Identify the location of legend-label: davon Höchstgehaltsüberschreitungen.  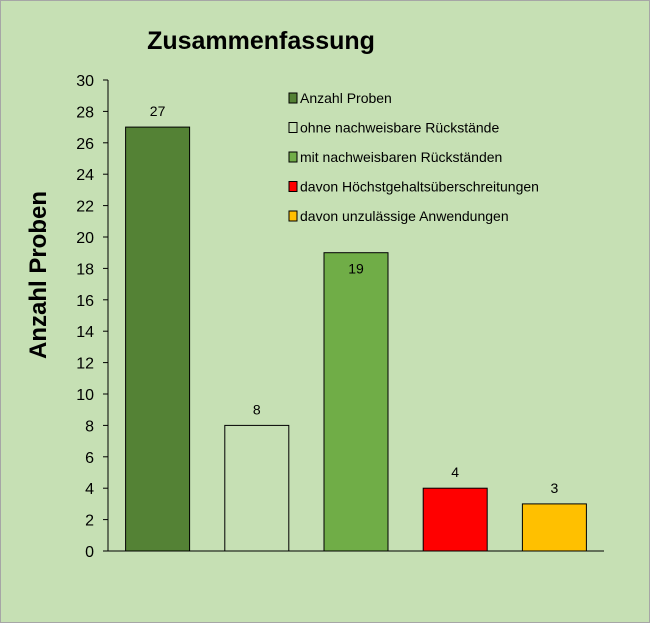
(419, 187).